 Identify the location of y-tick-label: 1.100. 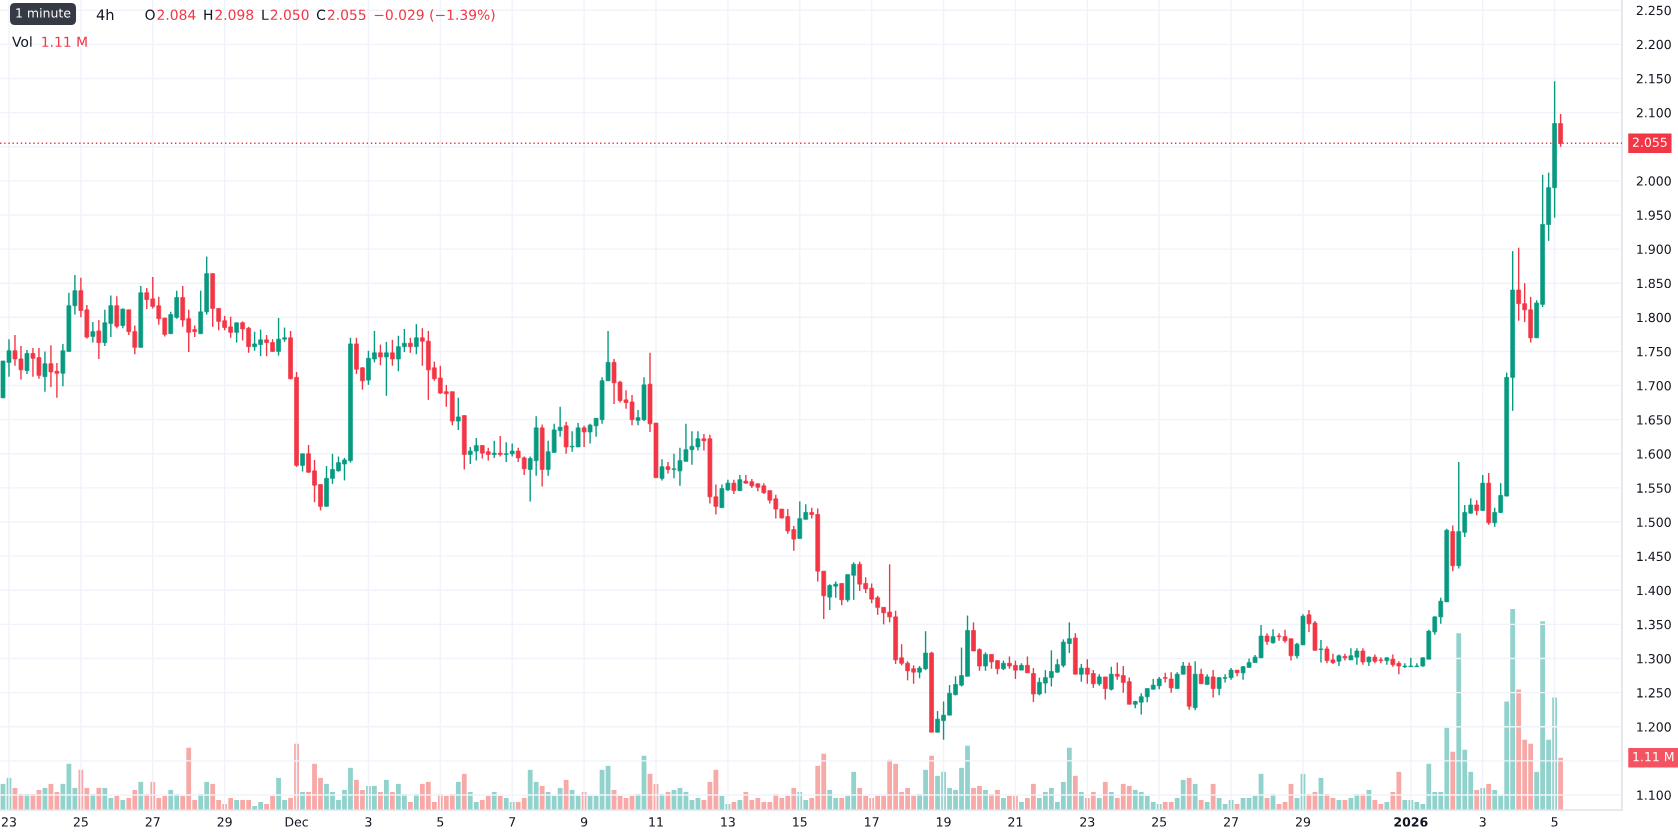
(1654, 795).